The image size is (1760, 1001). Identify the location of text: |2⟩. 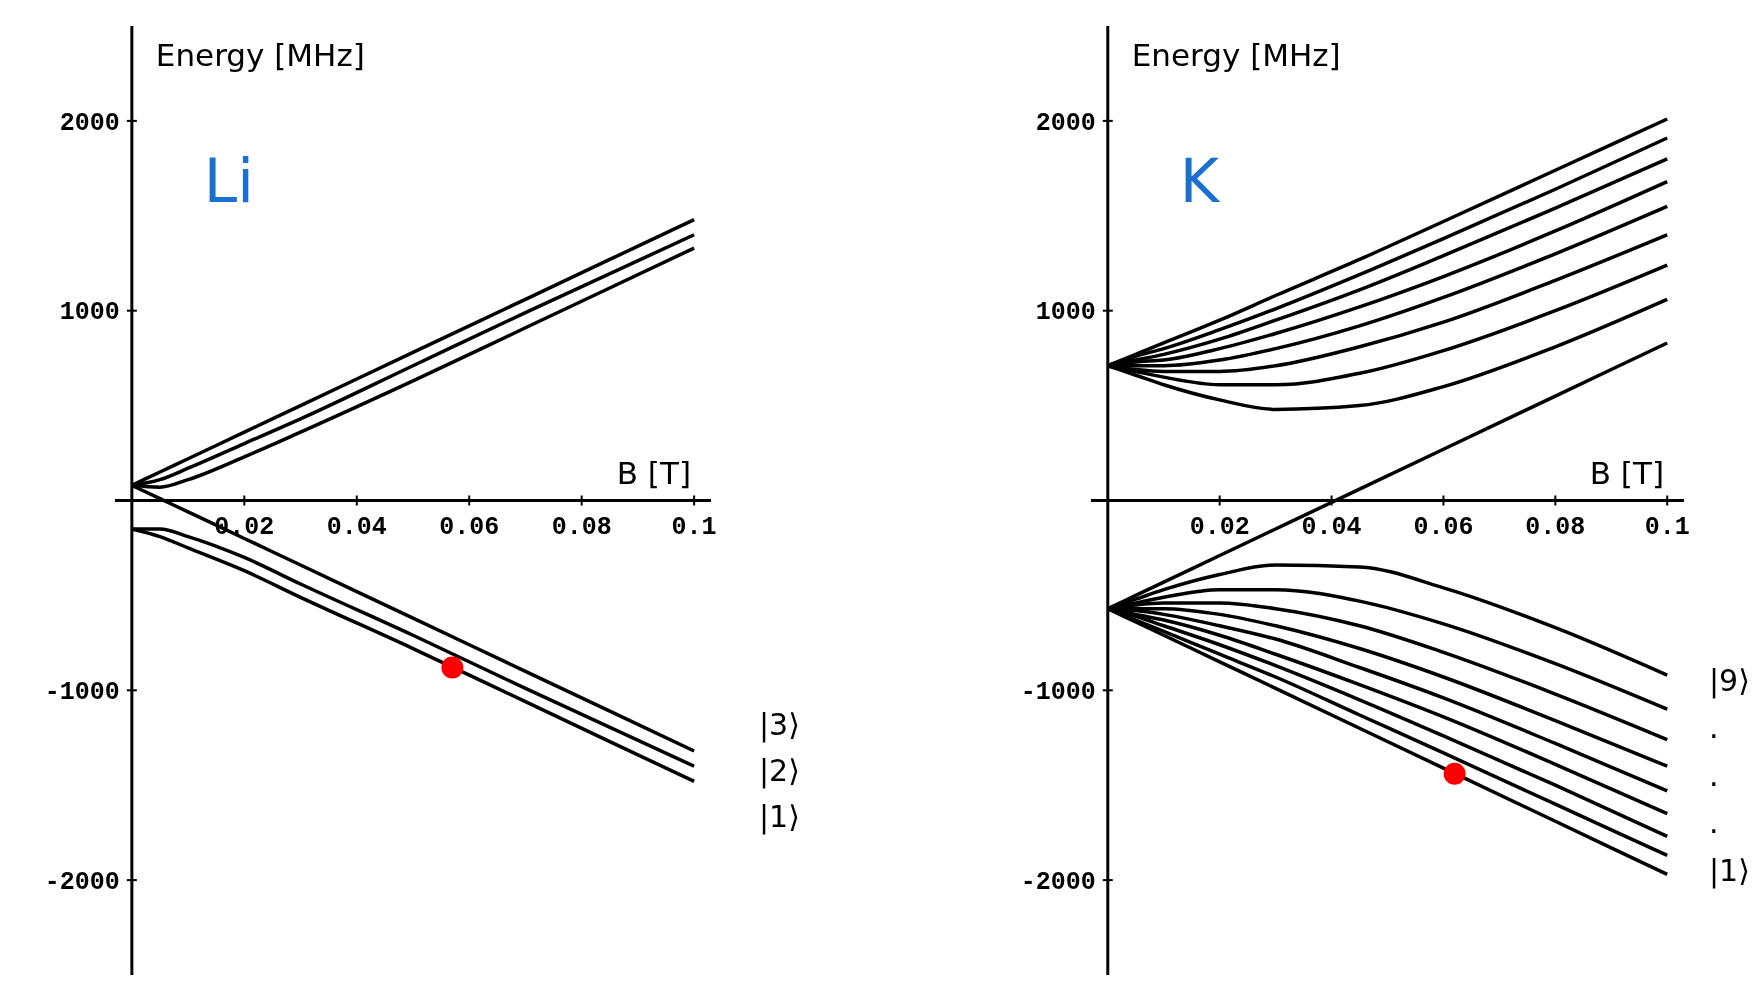
(779, 770).